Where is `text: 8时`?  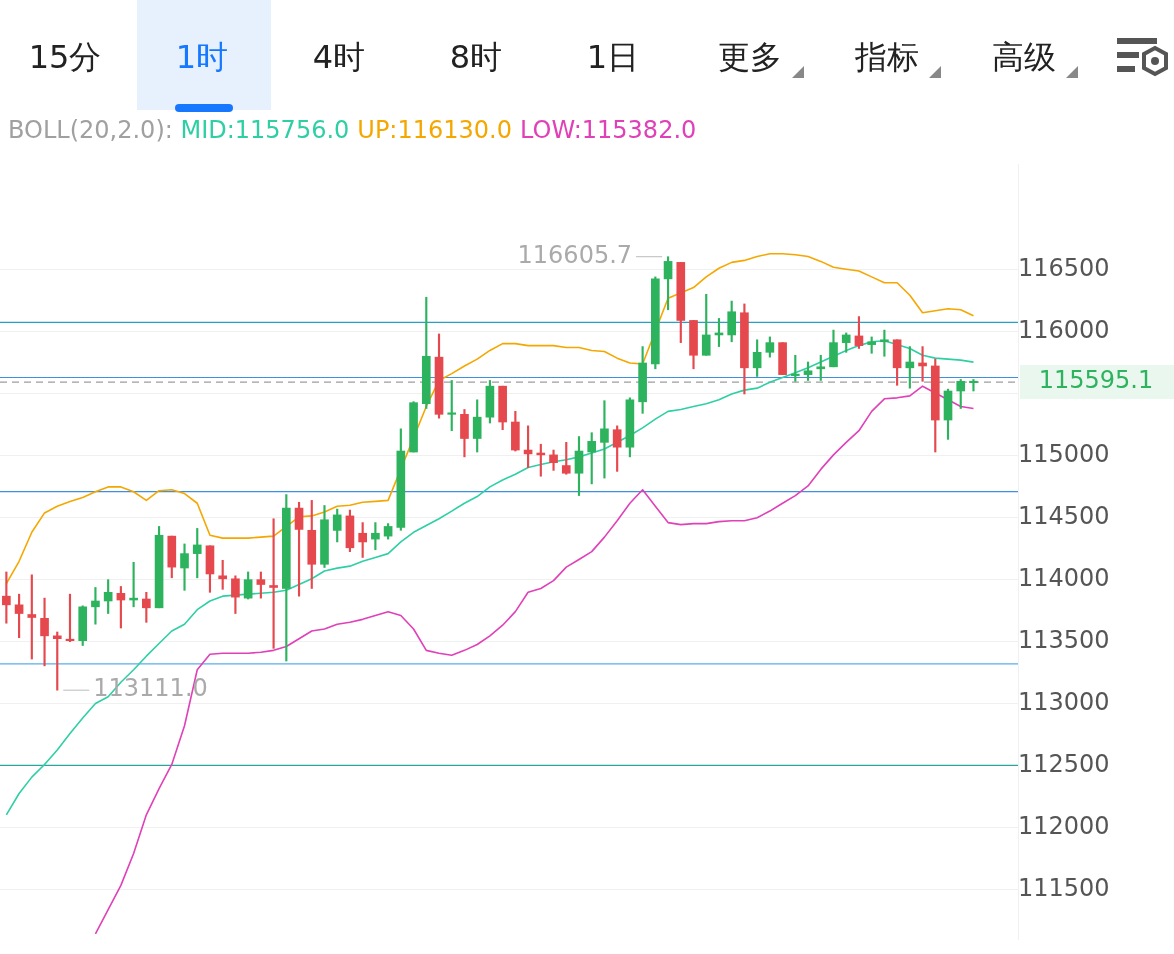
text: 8时 is located at coordinates (476, 57).